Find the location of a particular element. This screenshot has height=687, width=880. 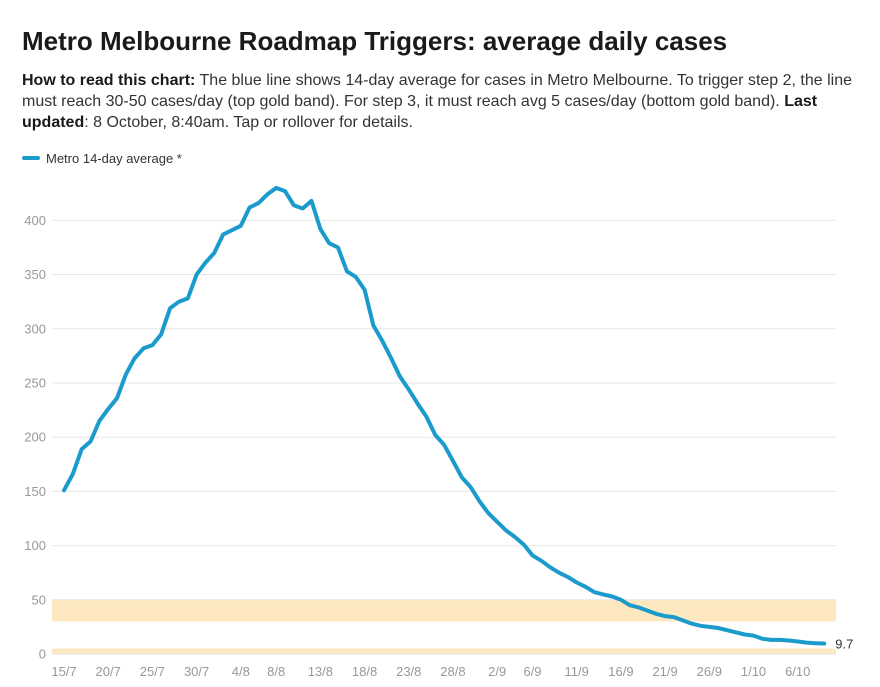

x-tick-label: 18/8 is located at coordinates (364, 671).